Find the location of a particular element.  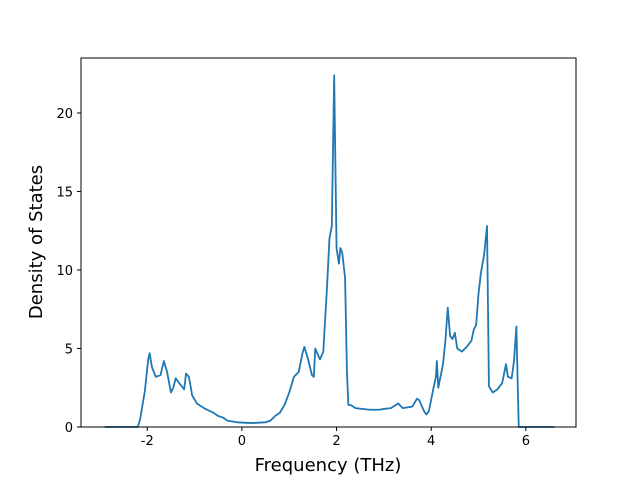

x-tick-label: 2 is located at coordinates (336, 441).